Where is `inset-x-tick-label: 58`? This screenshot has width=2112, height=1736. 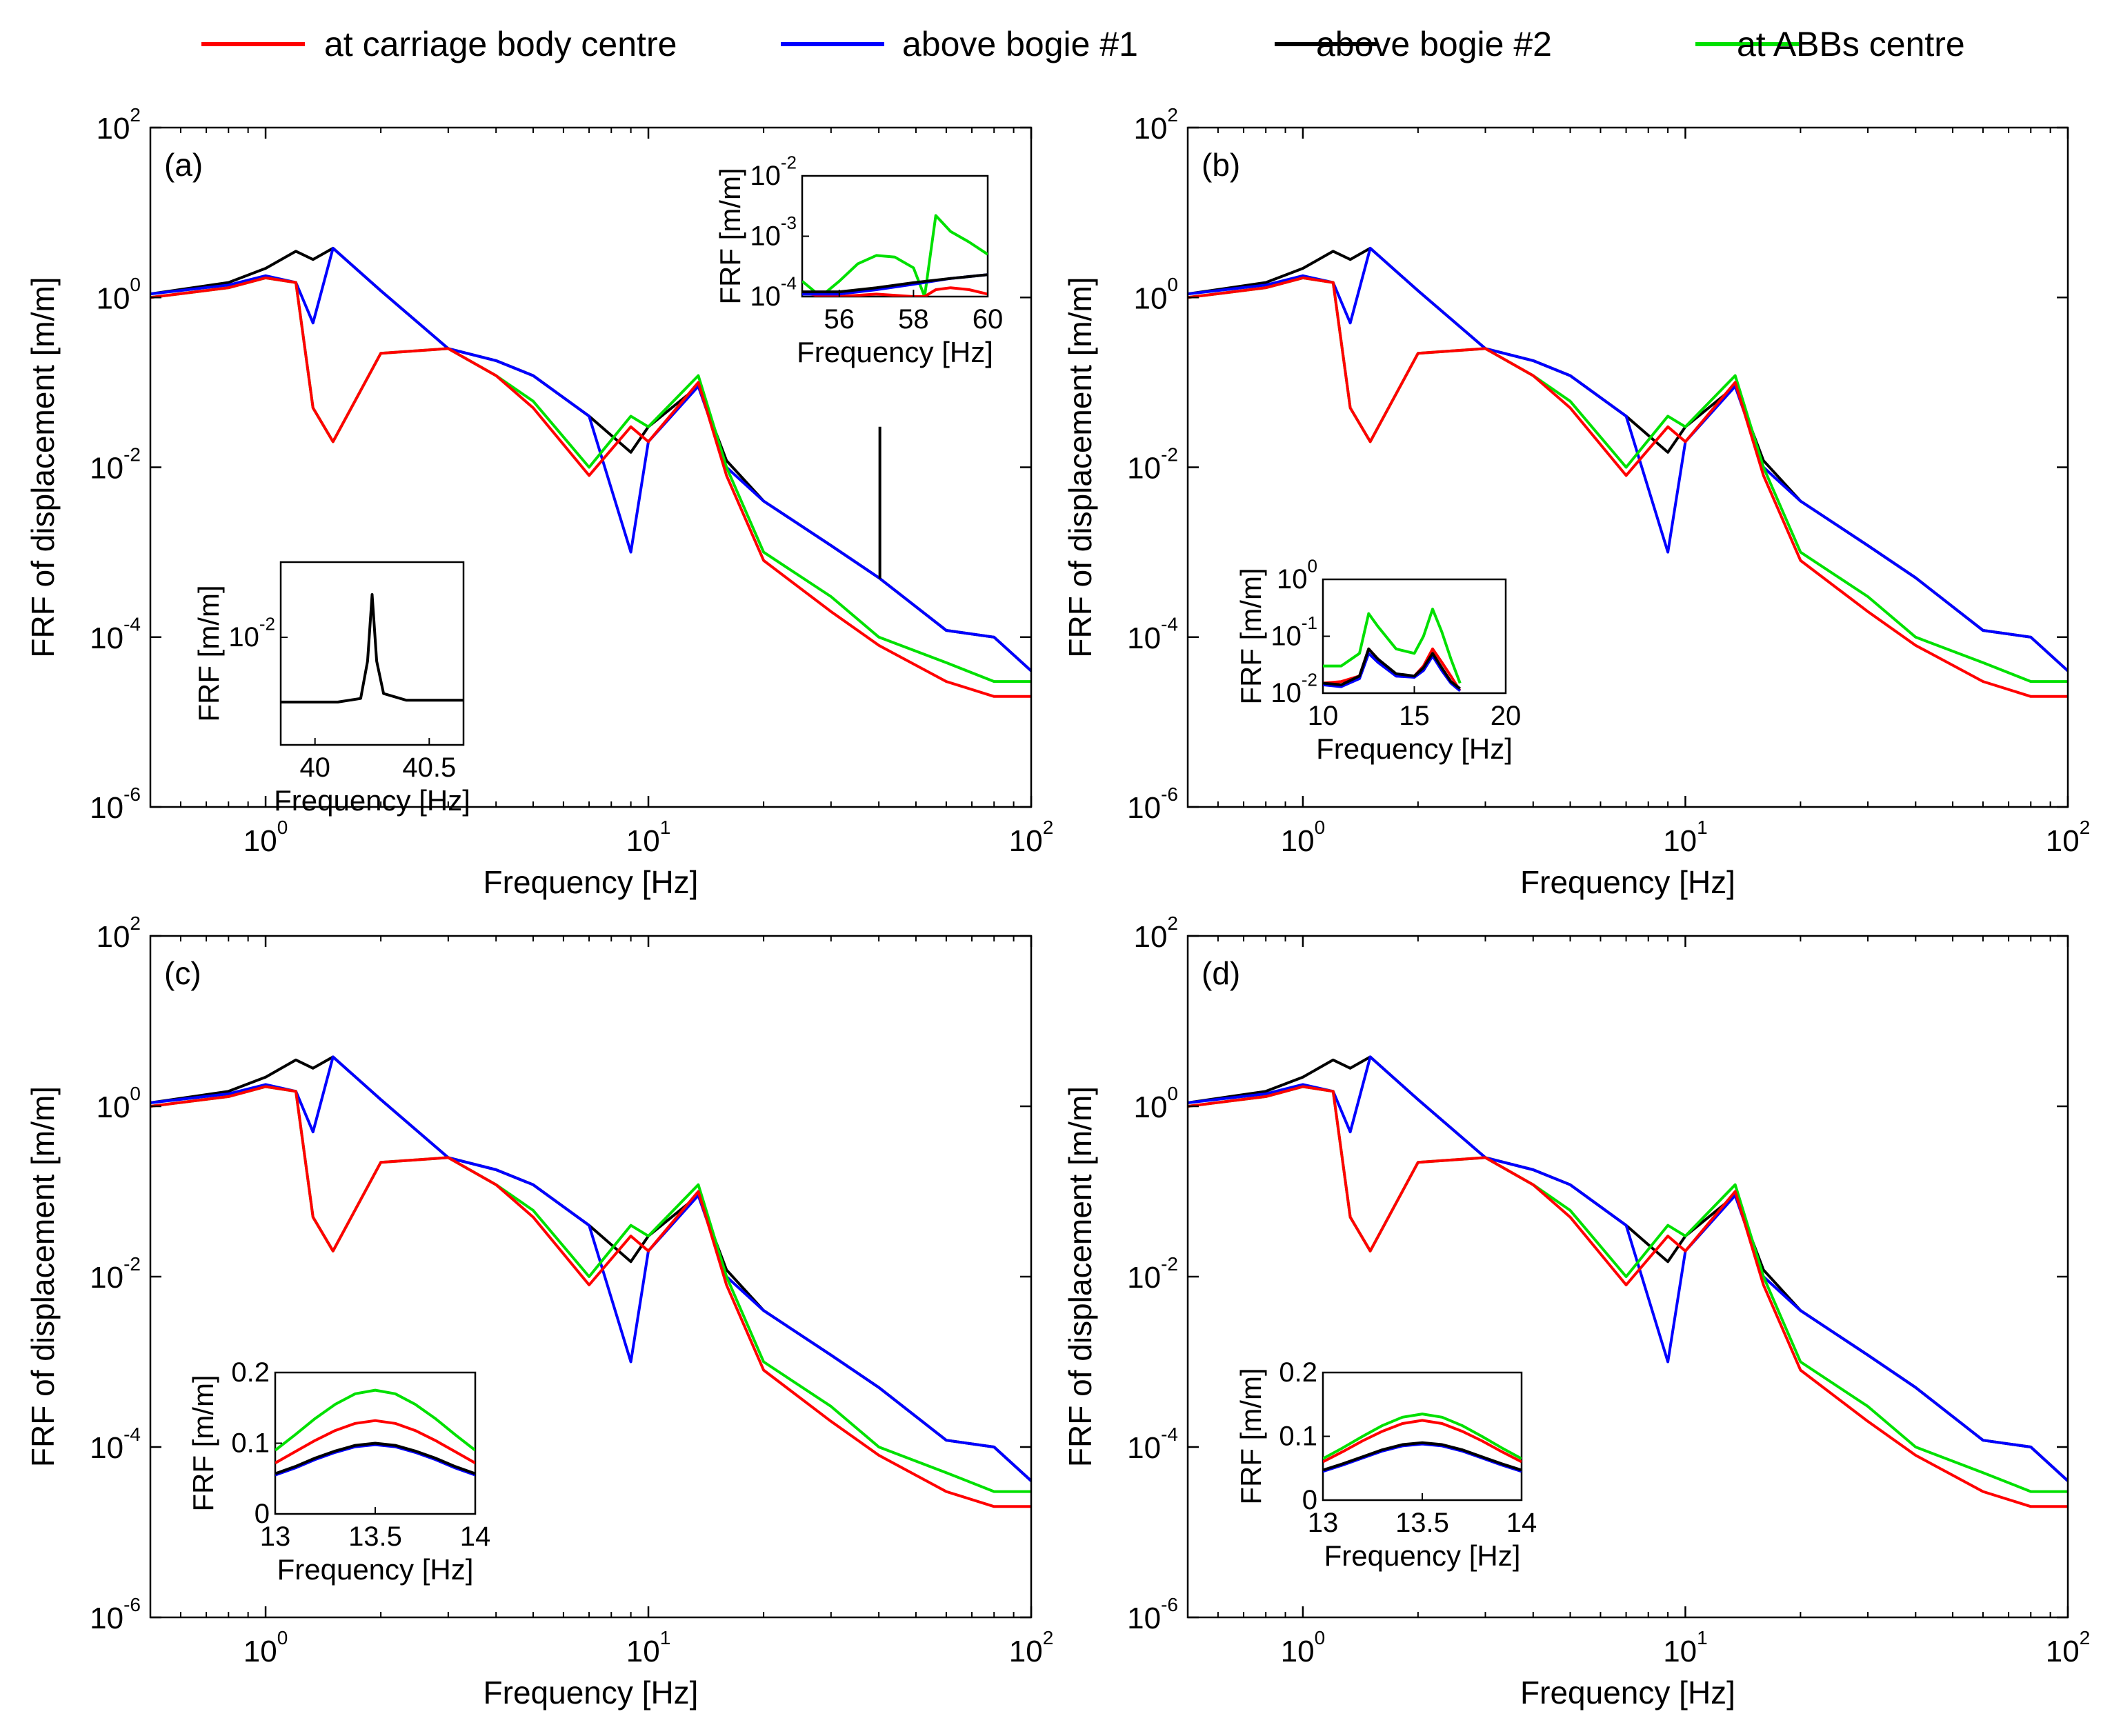
inset-x-tick-label: 58 is located at coordinates (913, 319).